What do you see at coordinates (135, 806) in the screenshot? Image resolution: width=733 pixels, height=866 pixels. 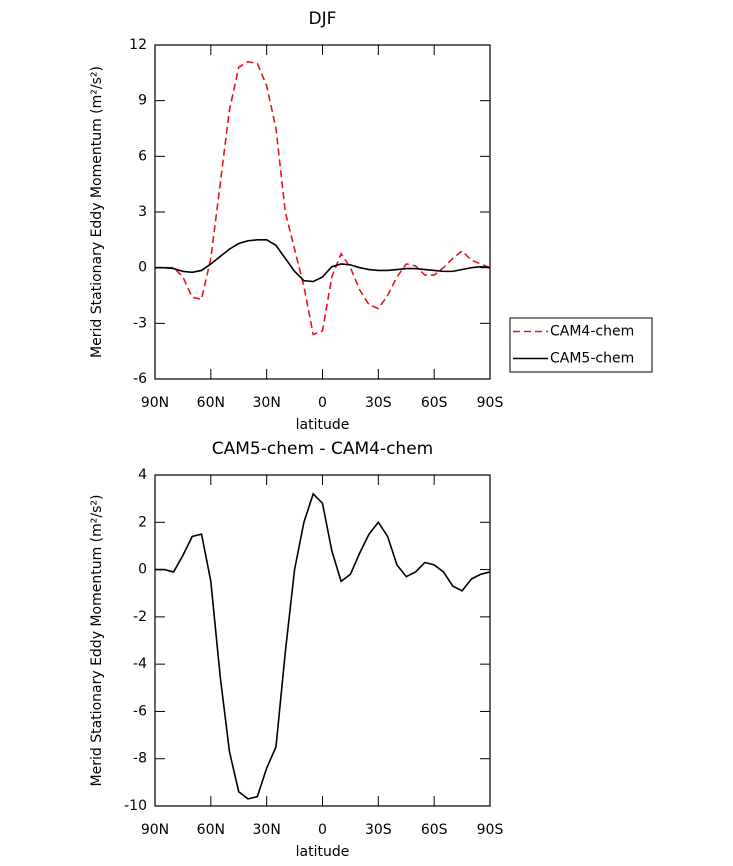 I see `y-tick-label: -10` at bounding box center [135, 806].